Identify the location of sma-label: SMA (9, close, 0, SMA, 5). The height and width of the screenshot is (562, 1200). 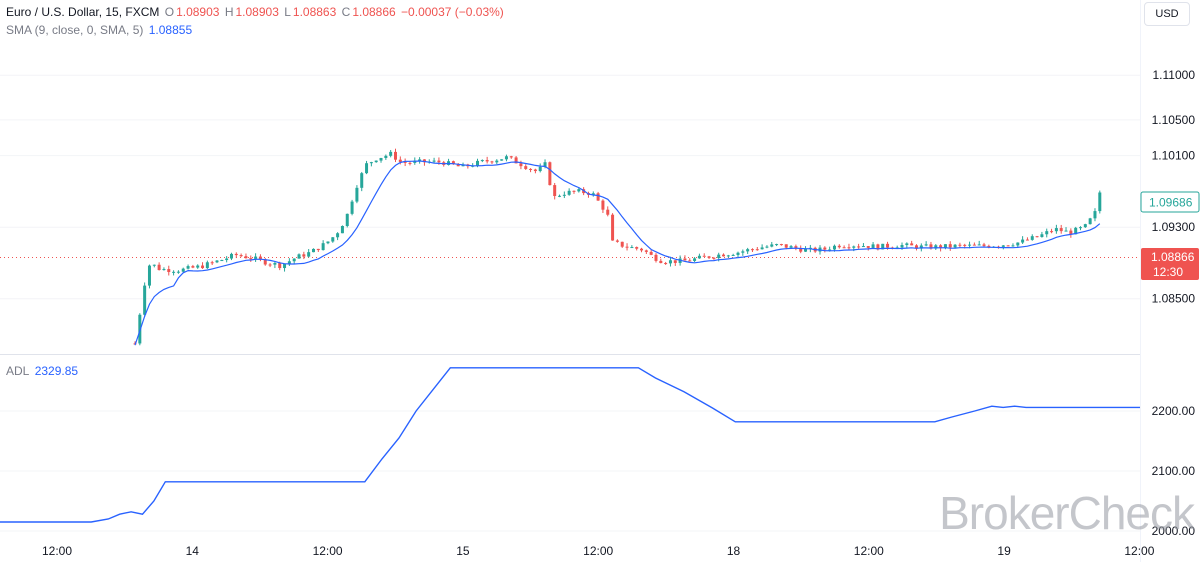
(75, 30).